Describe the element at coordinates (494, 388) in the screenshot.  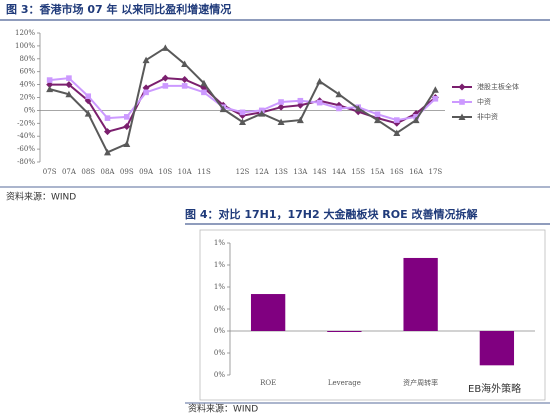
I see `watermark: EB海外策略` at that location.